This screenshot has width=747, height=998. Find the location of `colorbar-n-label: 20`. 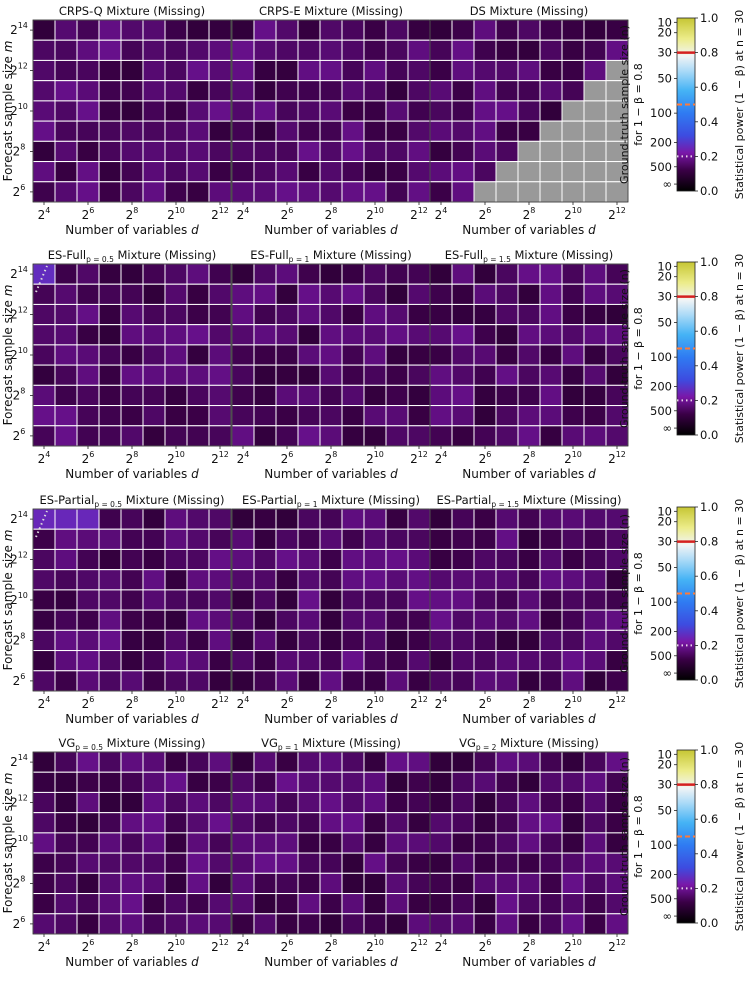

colorbar-n-label: 20 is located at coordinates (664, 277).